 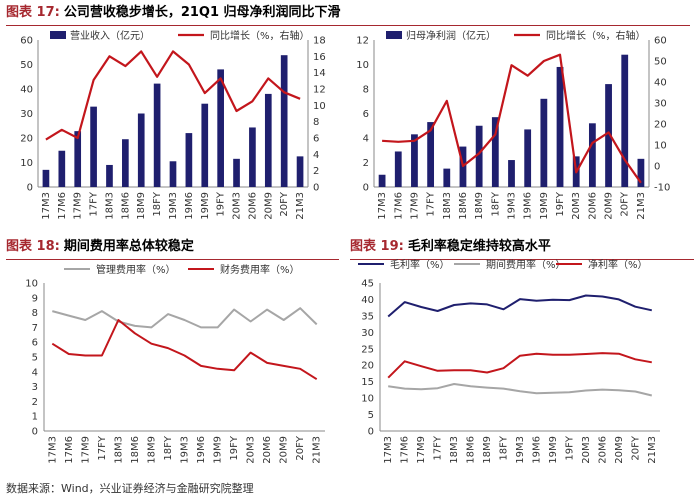 What do you see at coordinates (569, 447) in the screenshot?
I see `margin-x-tick-label: 19FY` at bounding box center [569, 447].